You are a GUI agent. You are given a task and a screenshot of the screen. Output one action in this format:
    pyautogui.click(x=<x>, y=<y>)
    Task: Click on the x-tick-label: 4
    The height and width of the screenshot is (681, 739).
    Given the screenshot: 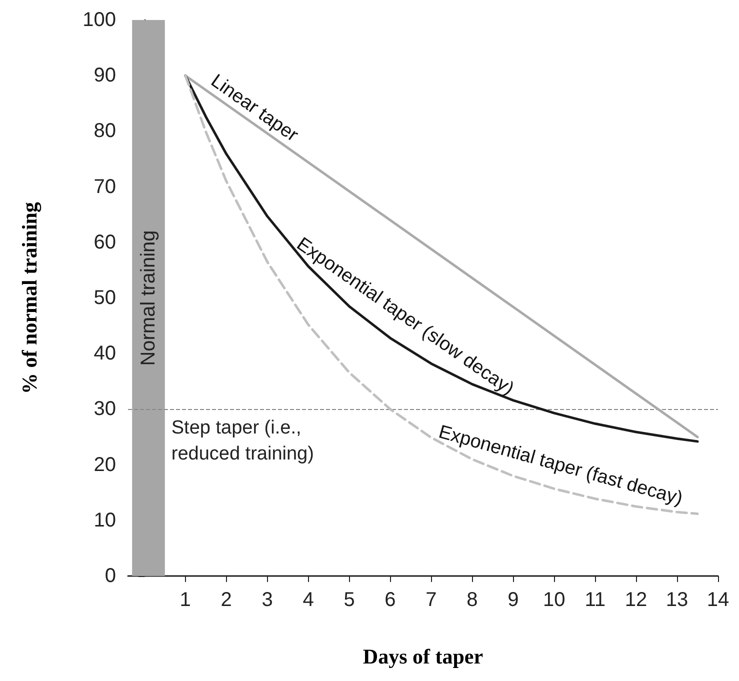 What is the action you would take?
    pyautogui.click(x=308, y=600)
    